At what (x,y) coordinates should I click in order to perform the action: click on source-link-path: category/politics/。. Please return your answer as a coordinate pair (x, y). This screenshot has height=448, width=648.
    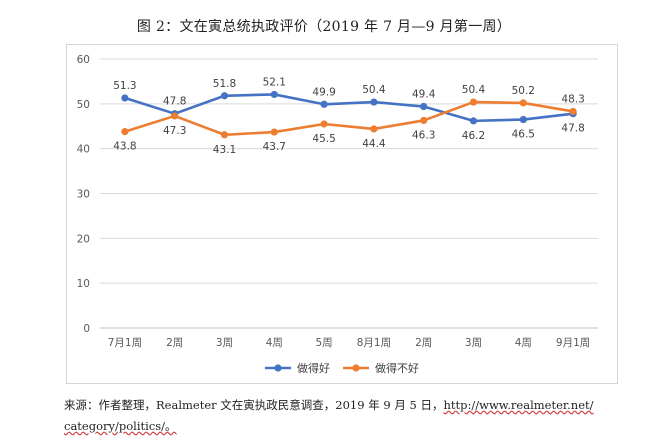
    Looking at the image, I should click on (120, 426).